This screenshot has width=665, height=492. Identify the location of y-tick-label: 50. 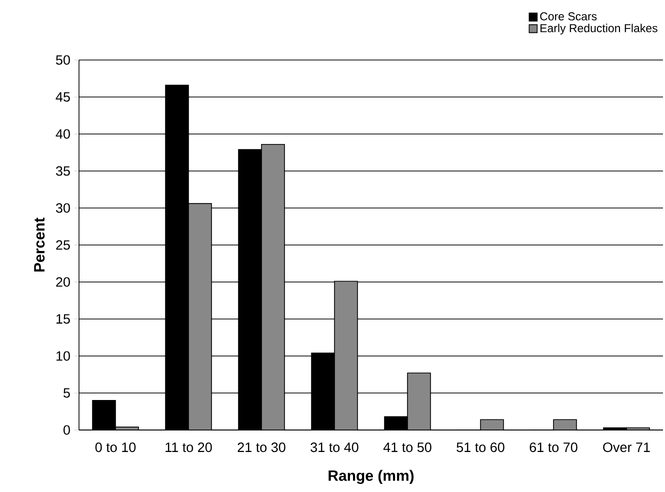
(63, 60).